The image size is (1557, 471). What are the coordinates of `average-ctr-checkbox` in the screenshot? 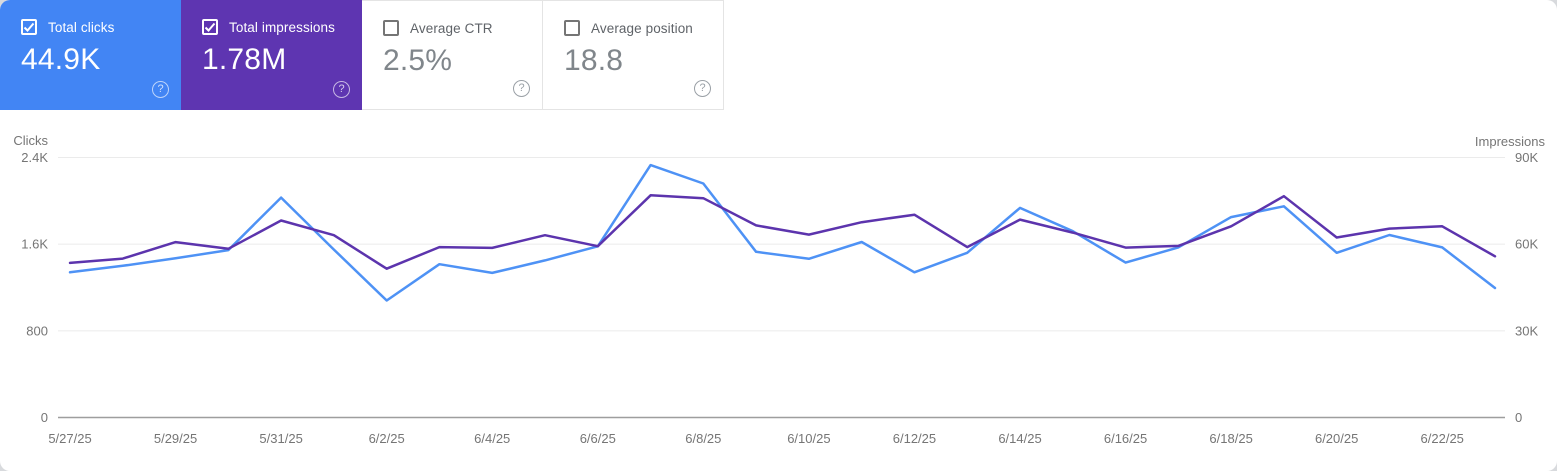 It's located at (391, 28).